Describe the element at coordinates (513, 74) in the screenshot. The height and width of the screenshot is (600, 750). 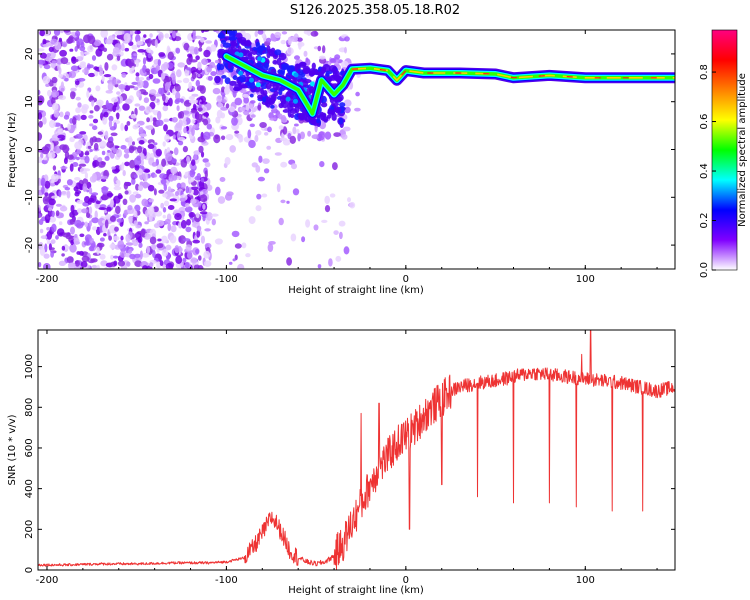
I see `spectrogram-track-peak` at that location.